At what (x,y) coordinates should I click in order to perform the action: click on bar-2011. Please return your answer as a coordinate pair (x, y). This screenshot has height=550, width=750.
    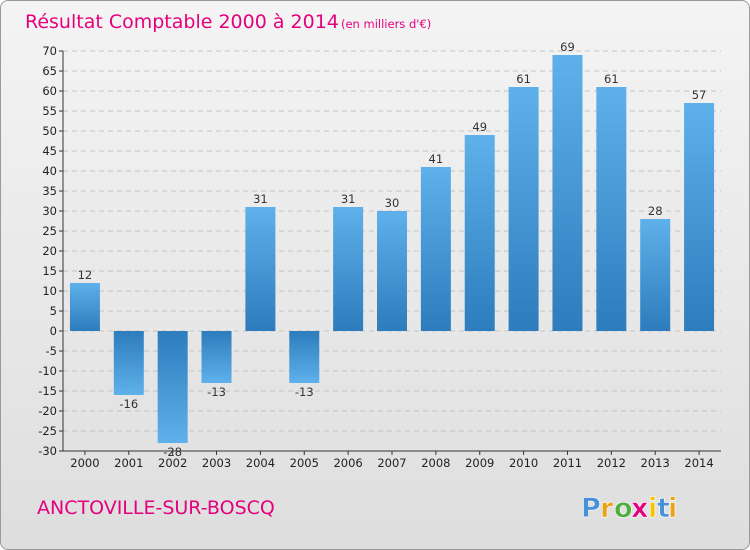
    Looking at the image, I should click on (567, 193).